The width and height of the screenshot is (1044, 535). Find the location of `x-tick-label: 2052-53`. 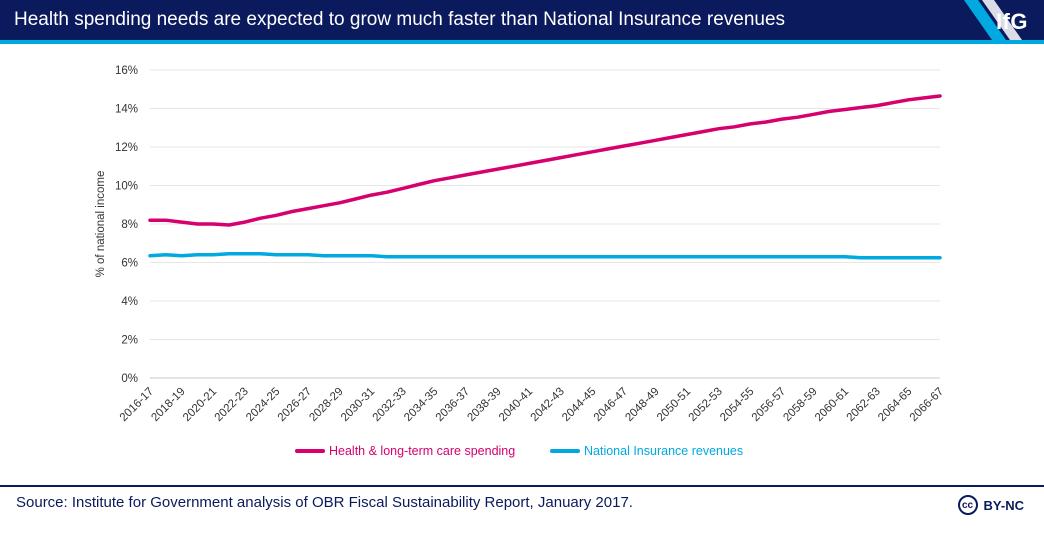

x-tick-label: 2052-53 is located at coordinates (706, 405).